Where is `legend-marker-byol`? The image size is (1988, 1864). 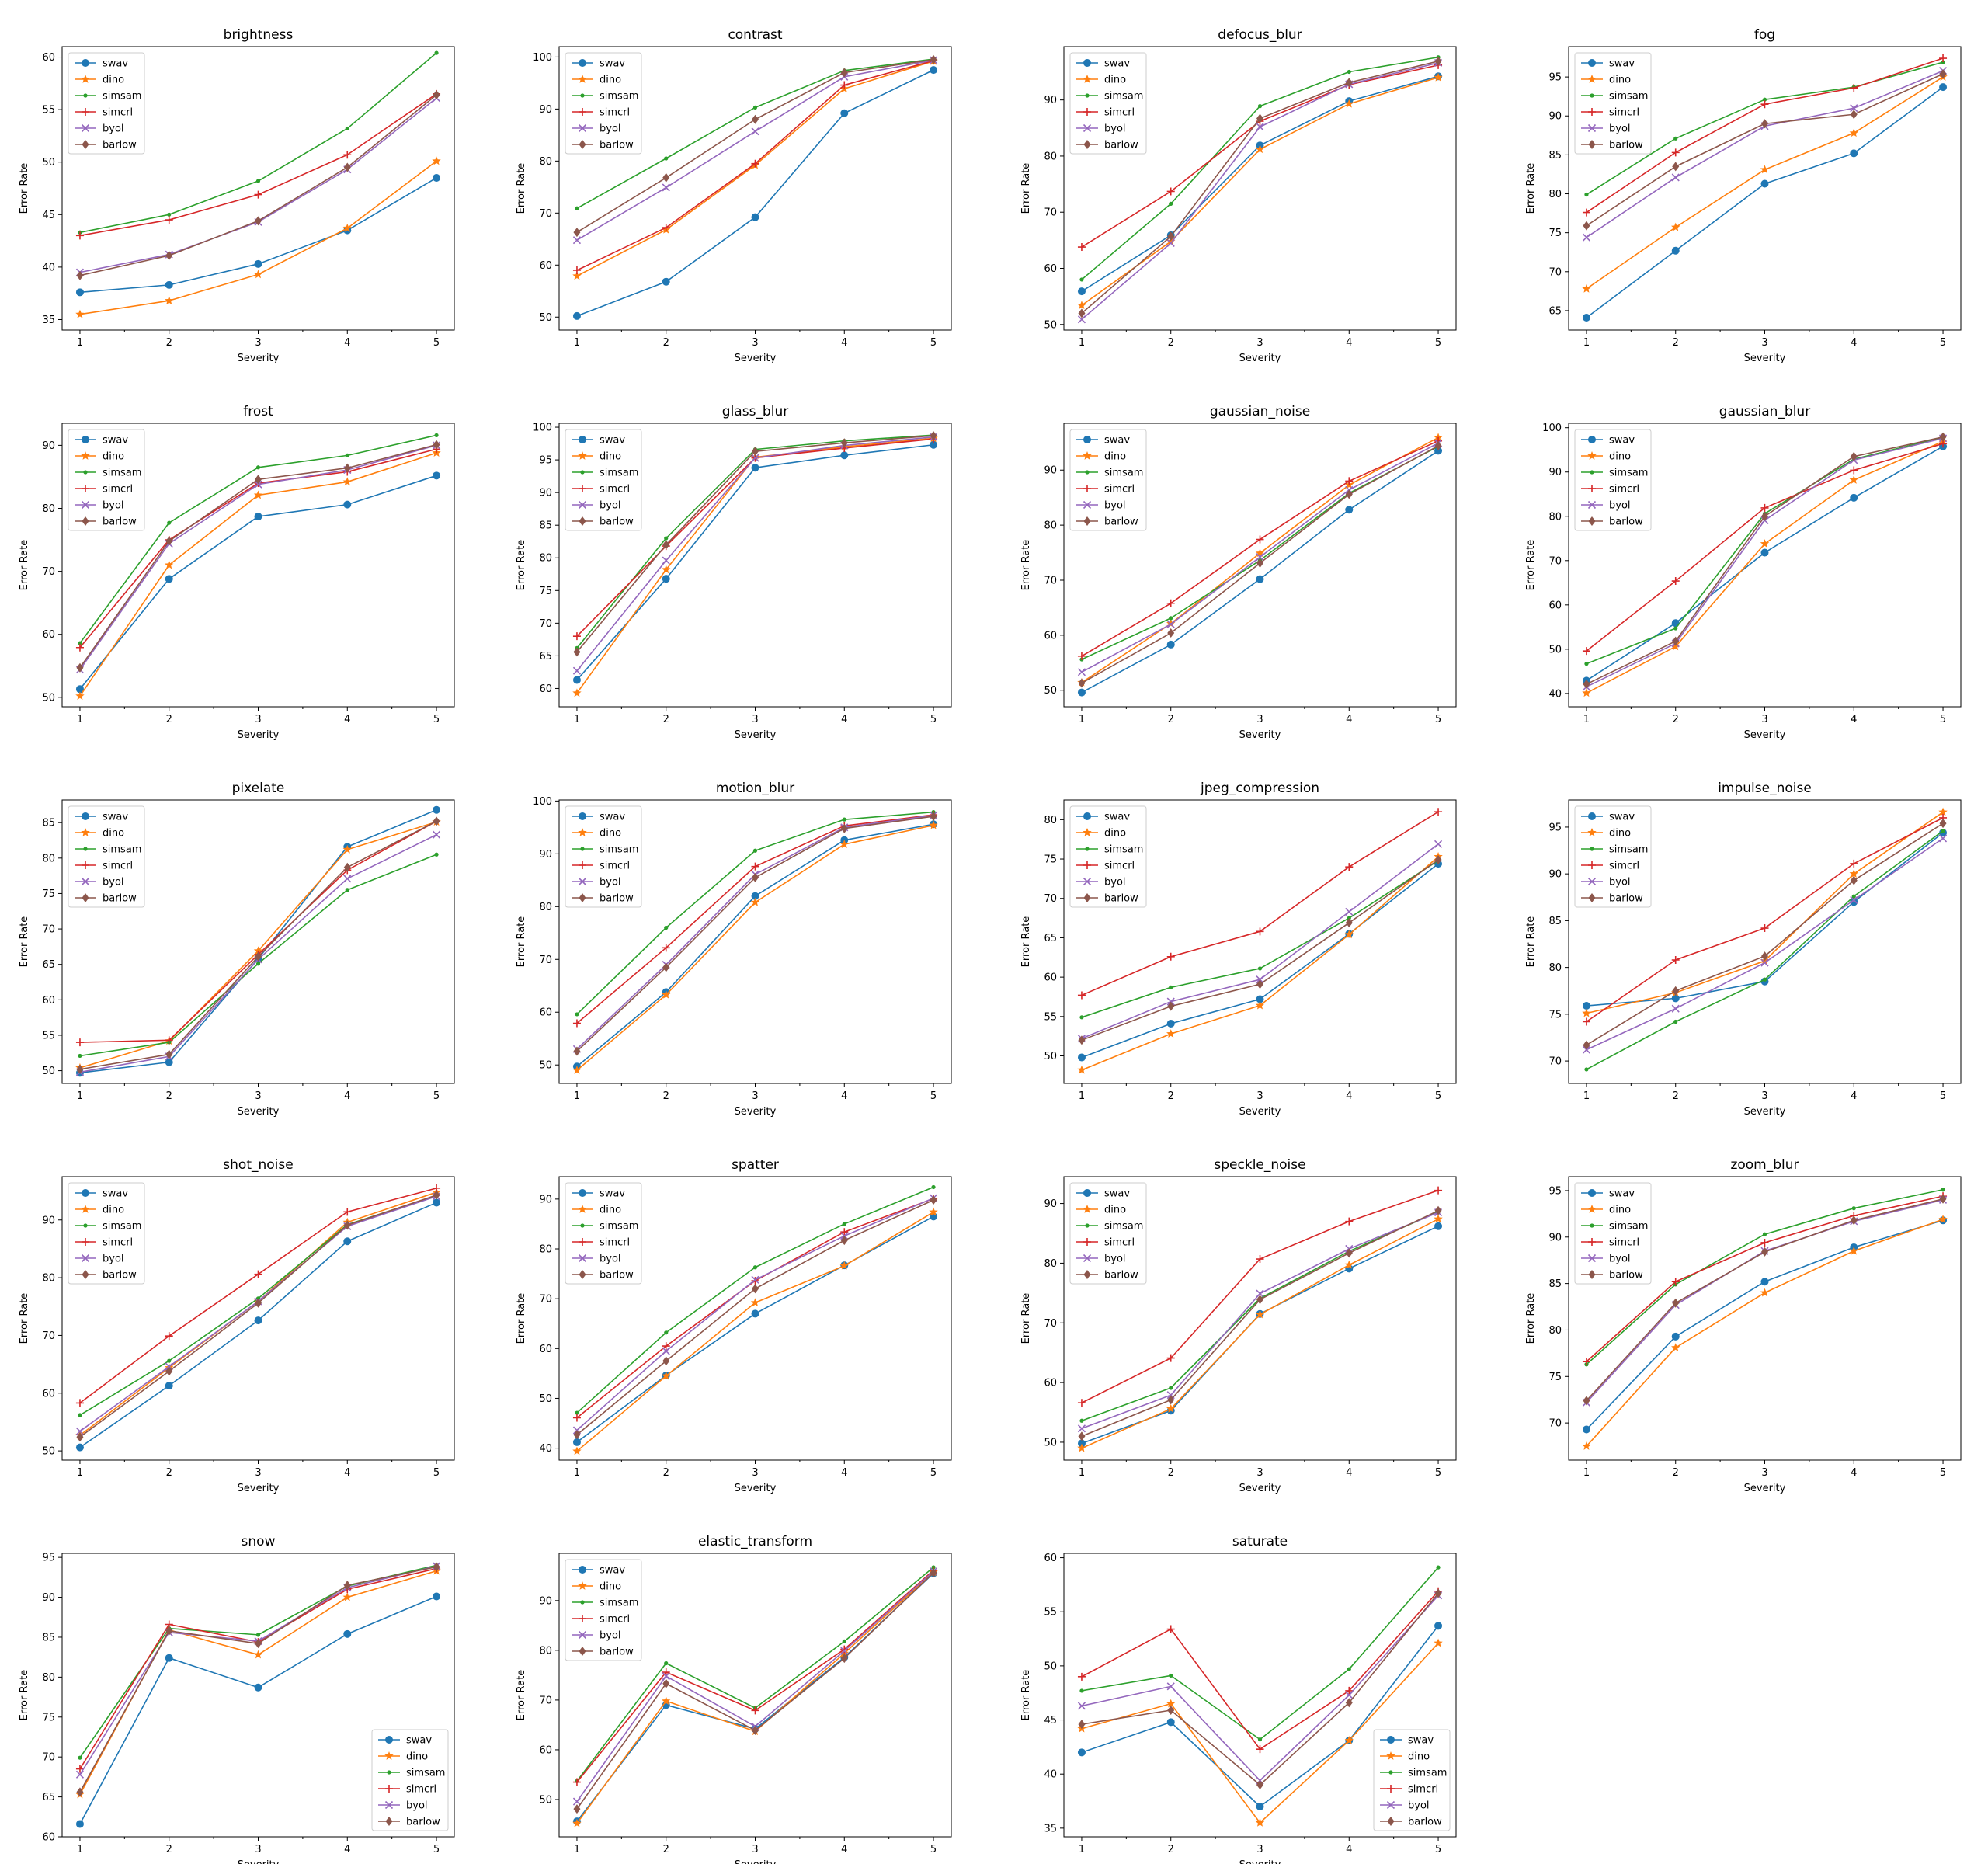 legend-marker-byol is located at coordinates (1592, 504).